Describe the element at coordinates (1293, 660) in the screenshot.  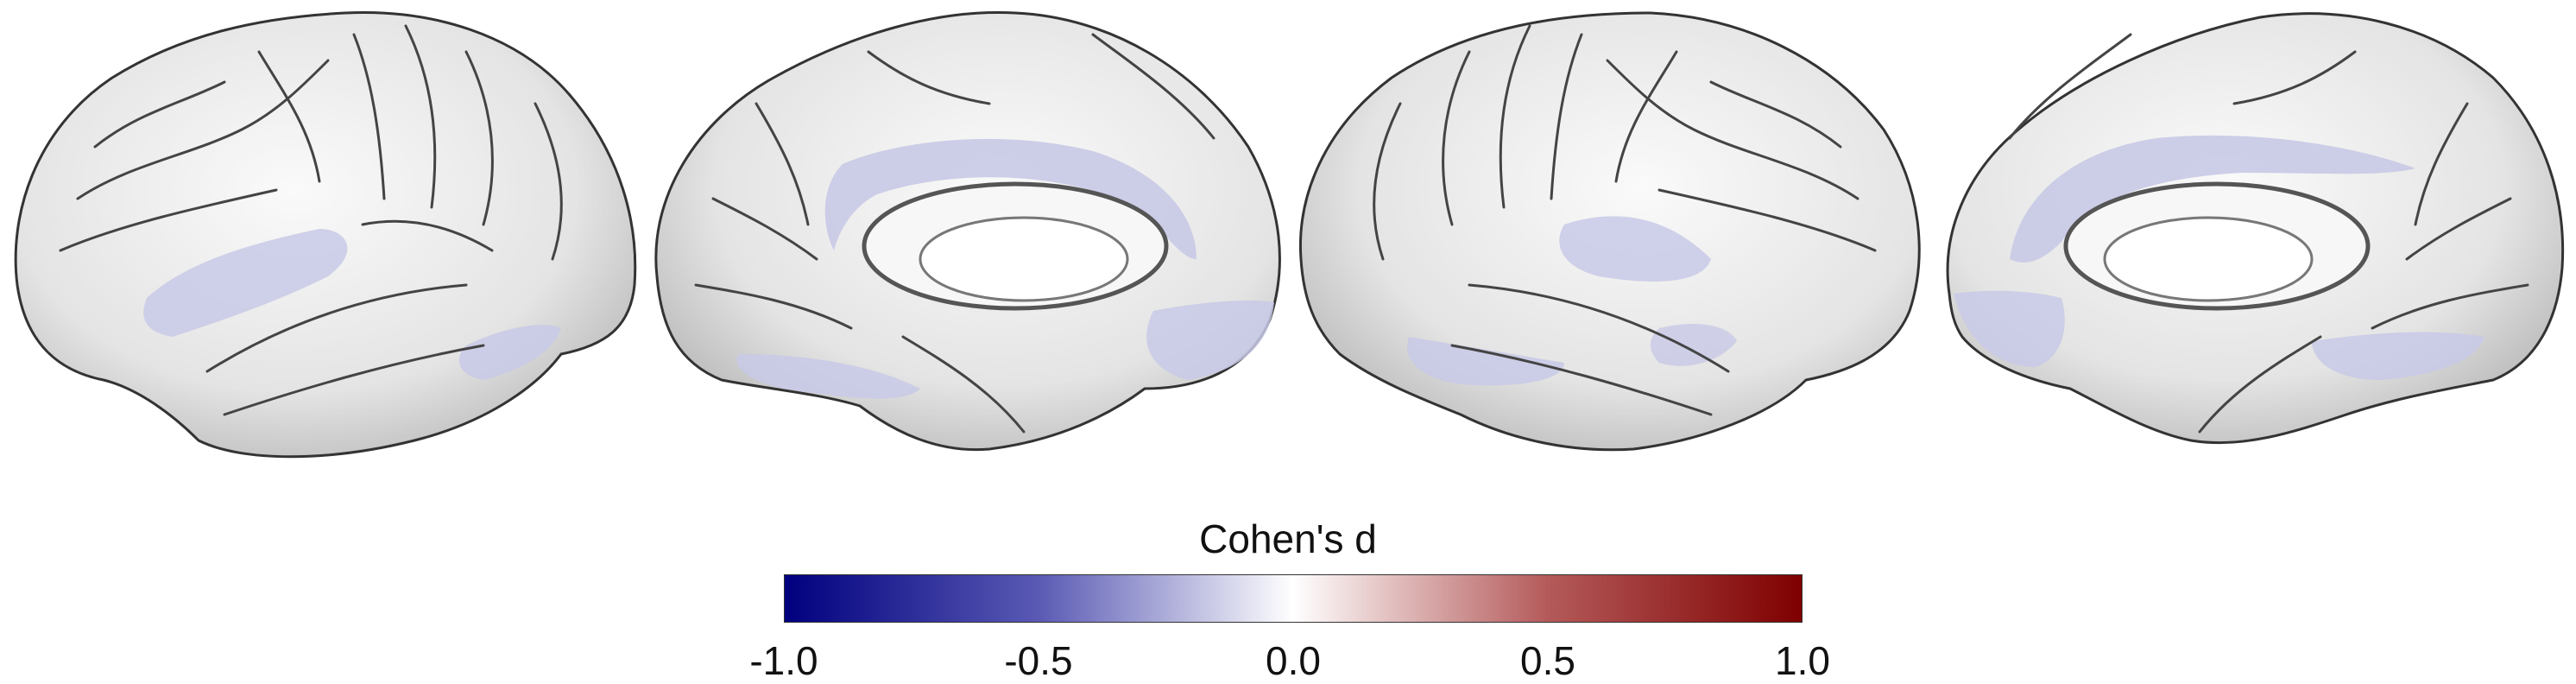
I see `colorbar-tick-label: 0.0` at that location.